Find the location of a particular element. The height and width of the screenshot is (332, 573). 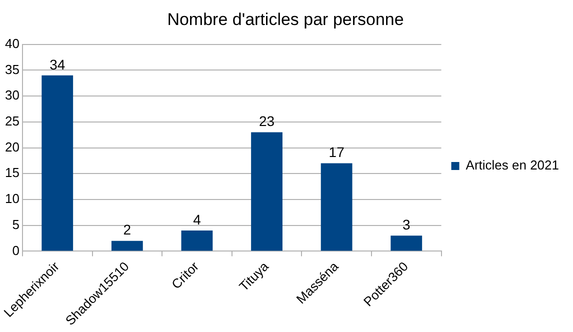

data-label: 17 is located at coordinates (336, 152).